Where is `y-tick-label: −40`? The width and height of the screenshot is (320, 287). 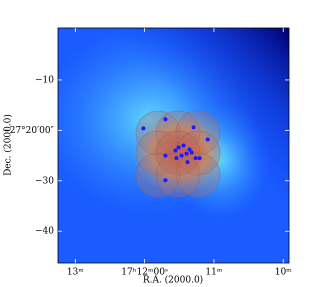
y-tick-label: −40 is located at coordinates (44, 232).